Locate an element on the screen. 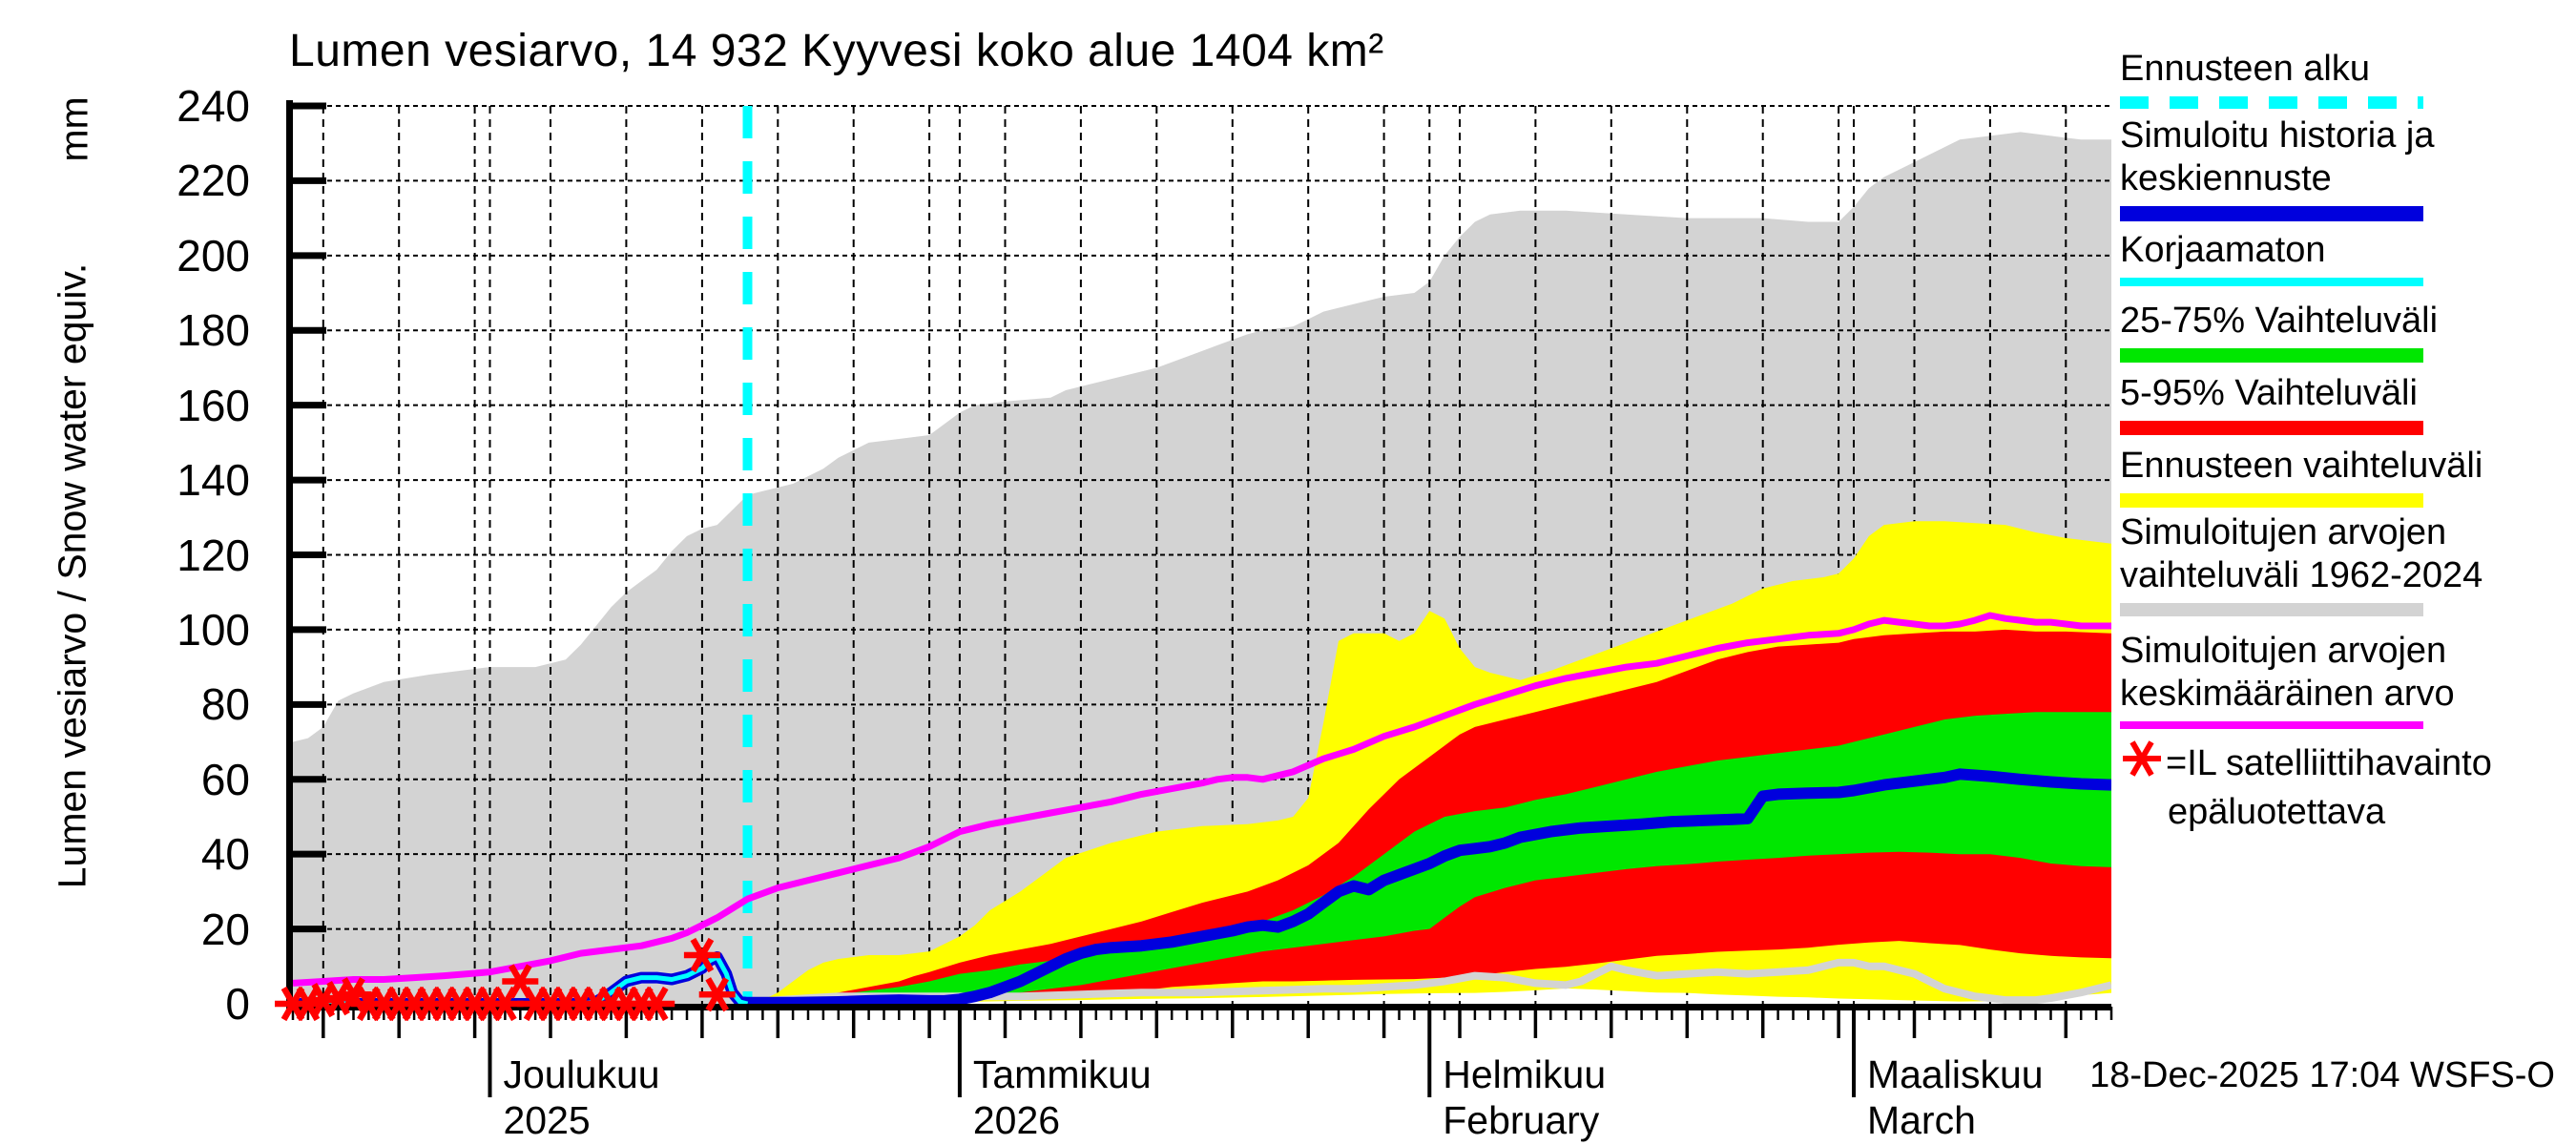  y-tick-label: 120 is located at coordinates (213, 555).